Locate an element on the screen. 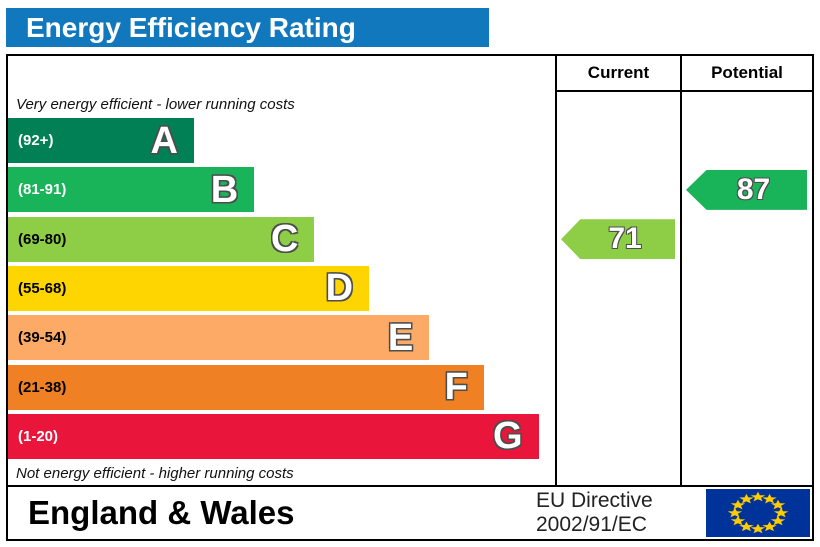 This screenshot has height=547, width=820. bands-header-spacer is located at coordinates (281, 74).